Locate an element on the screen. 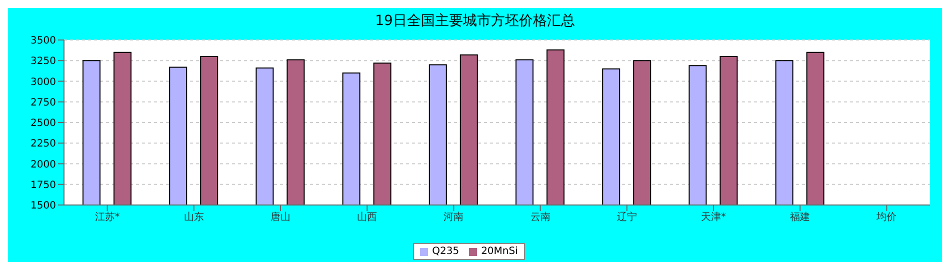 The width and height of the screenshot is (950, 270). y-tick-label: 3250 is located at coordinates (43, 62).